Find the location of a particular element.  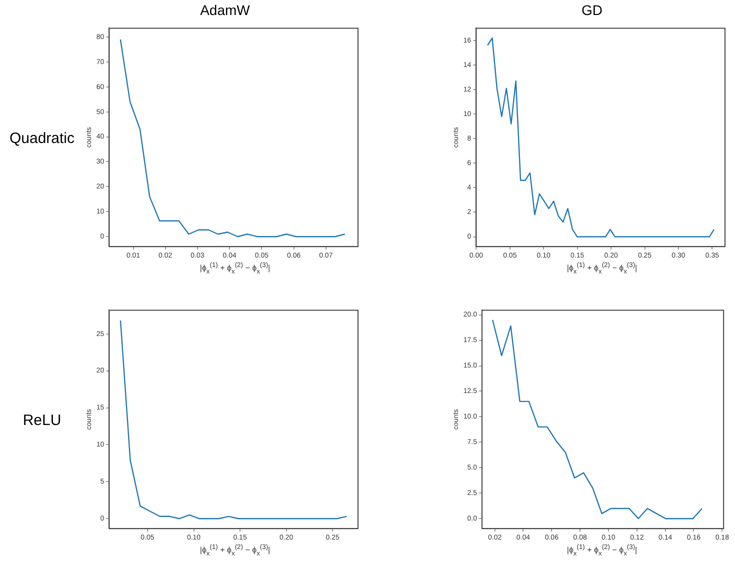

chart-title: GD is located at coordinates (592, 10).